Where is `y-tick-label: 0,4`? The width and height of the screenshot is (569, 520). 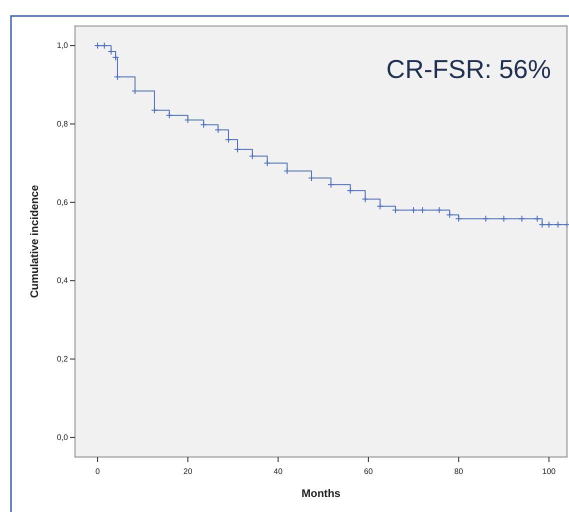
y-tick-label: 0,4 is located at coordinates (62, 281).